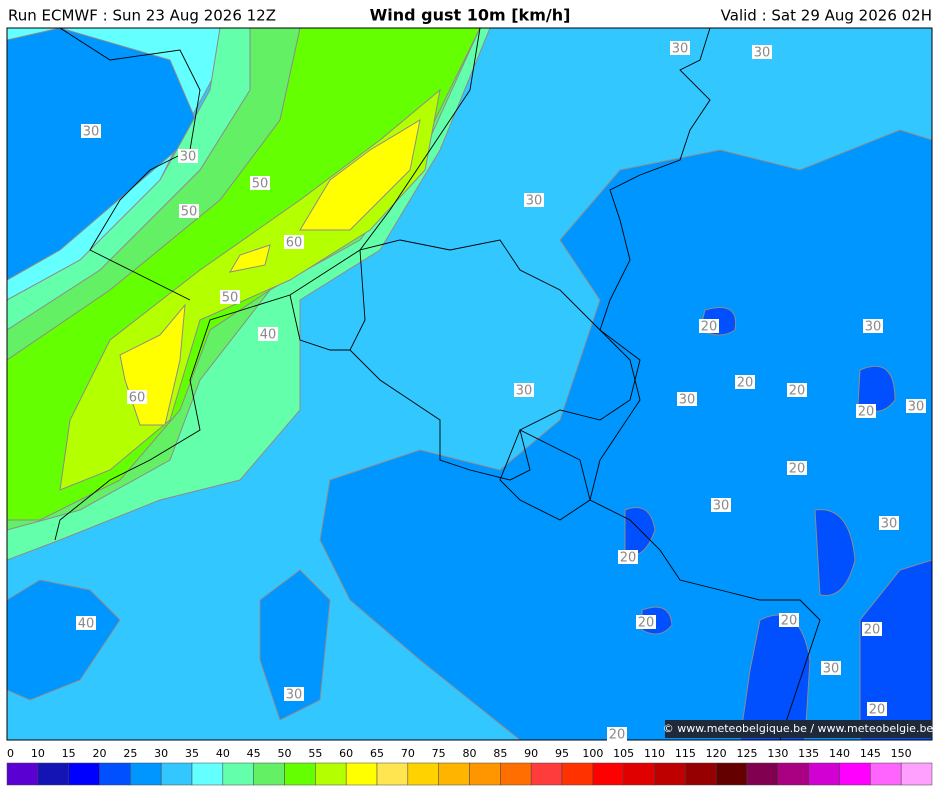 The height and width of the screenshot is (804, 940). I want to click on scale-label: 120, so click(716, 753).